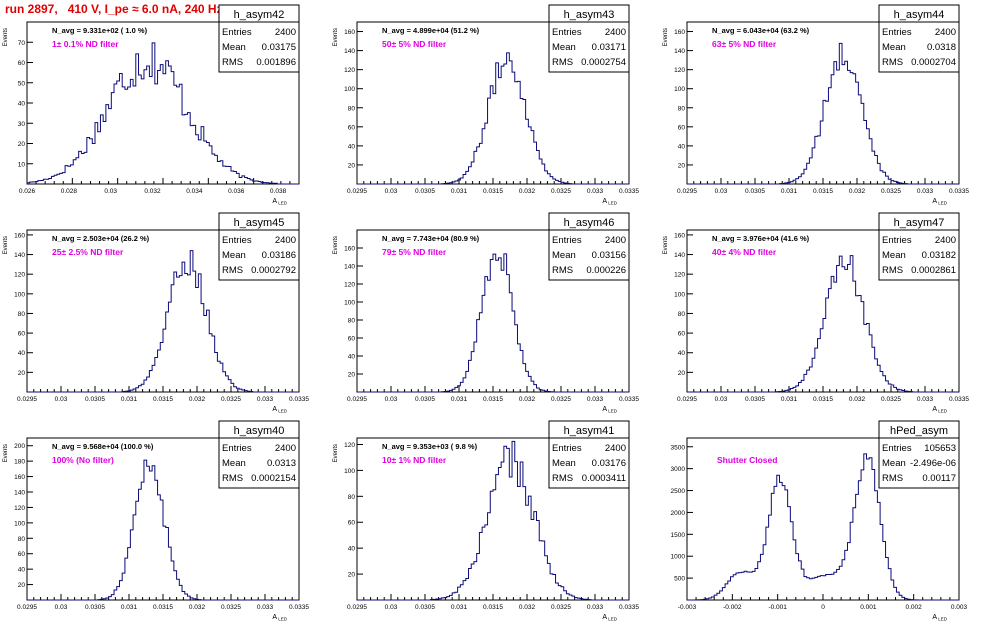 Image resolution: width=996 pixels, height=622 pixels. Describe the element at coordinates (933, 463) in the screenshot. I see `stats-value: -2.496e-06` at that location.